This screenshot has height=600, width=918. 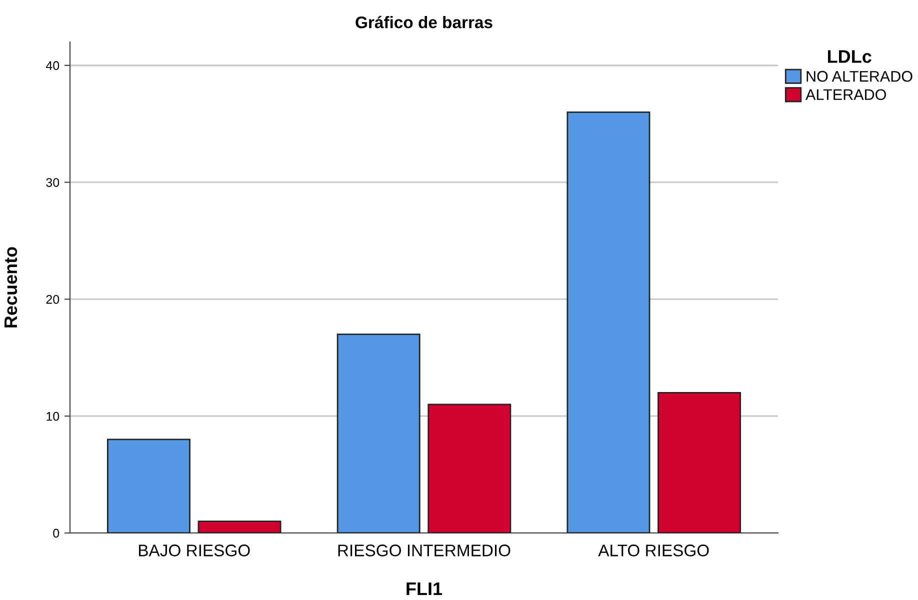 I want to click on x-tick-label: BAJO RIESGO, so click(x=194, y=550).